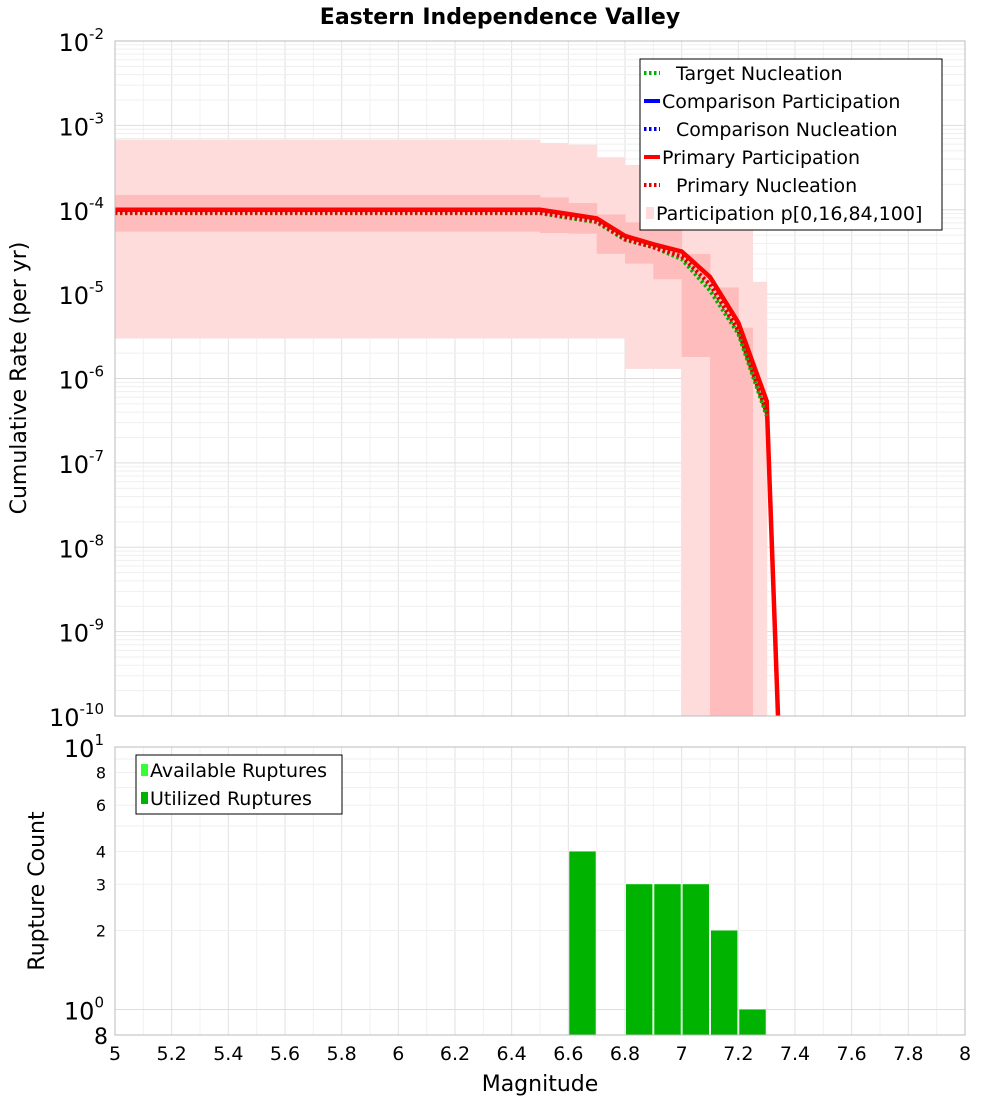 The height and width of the screenshot is (1100, 1000). I want to click on rate-y-tick-label: 10⁻⁸, so click(81, 547).